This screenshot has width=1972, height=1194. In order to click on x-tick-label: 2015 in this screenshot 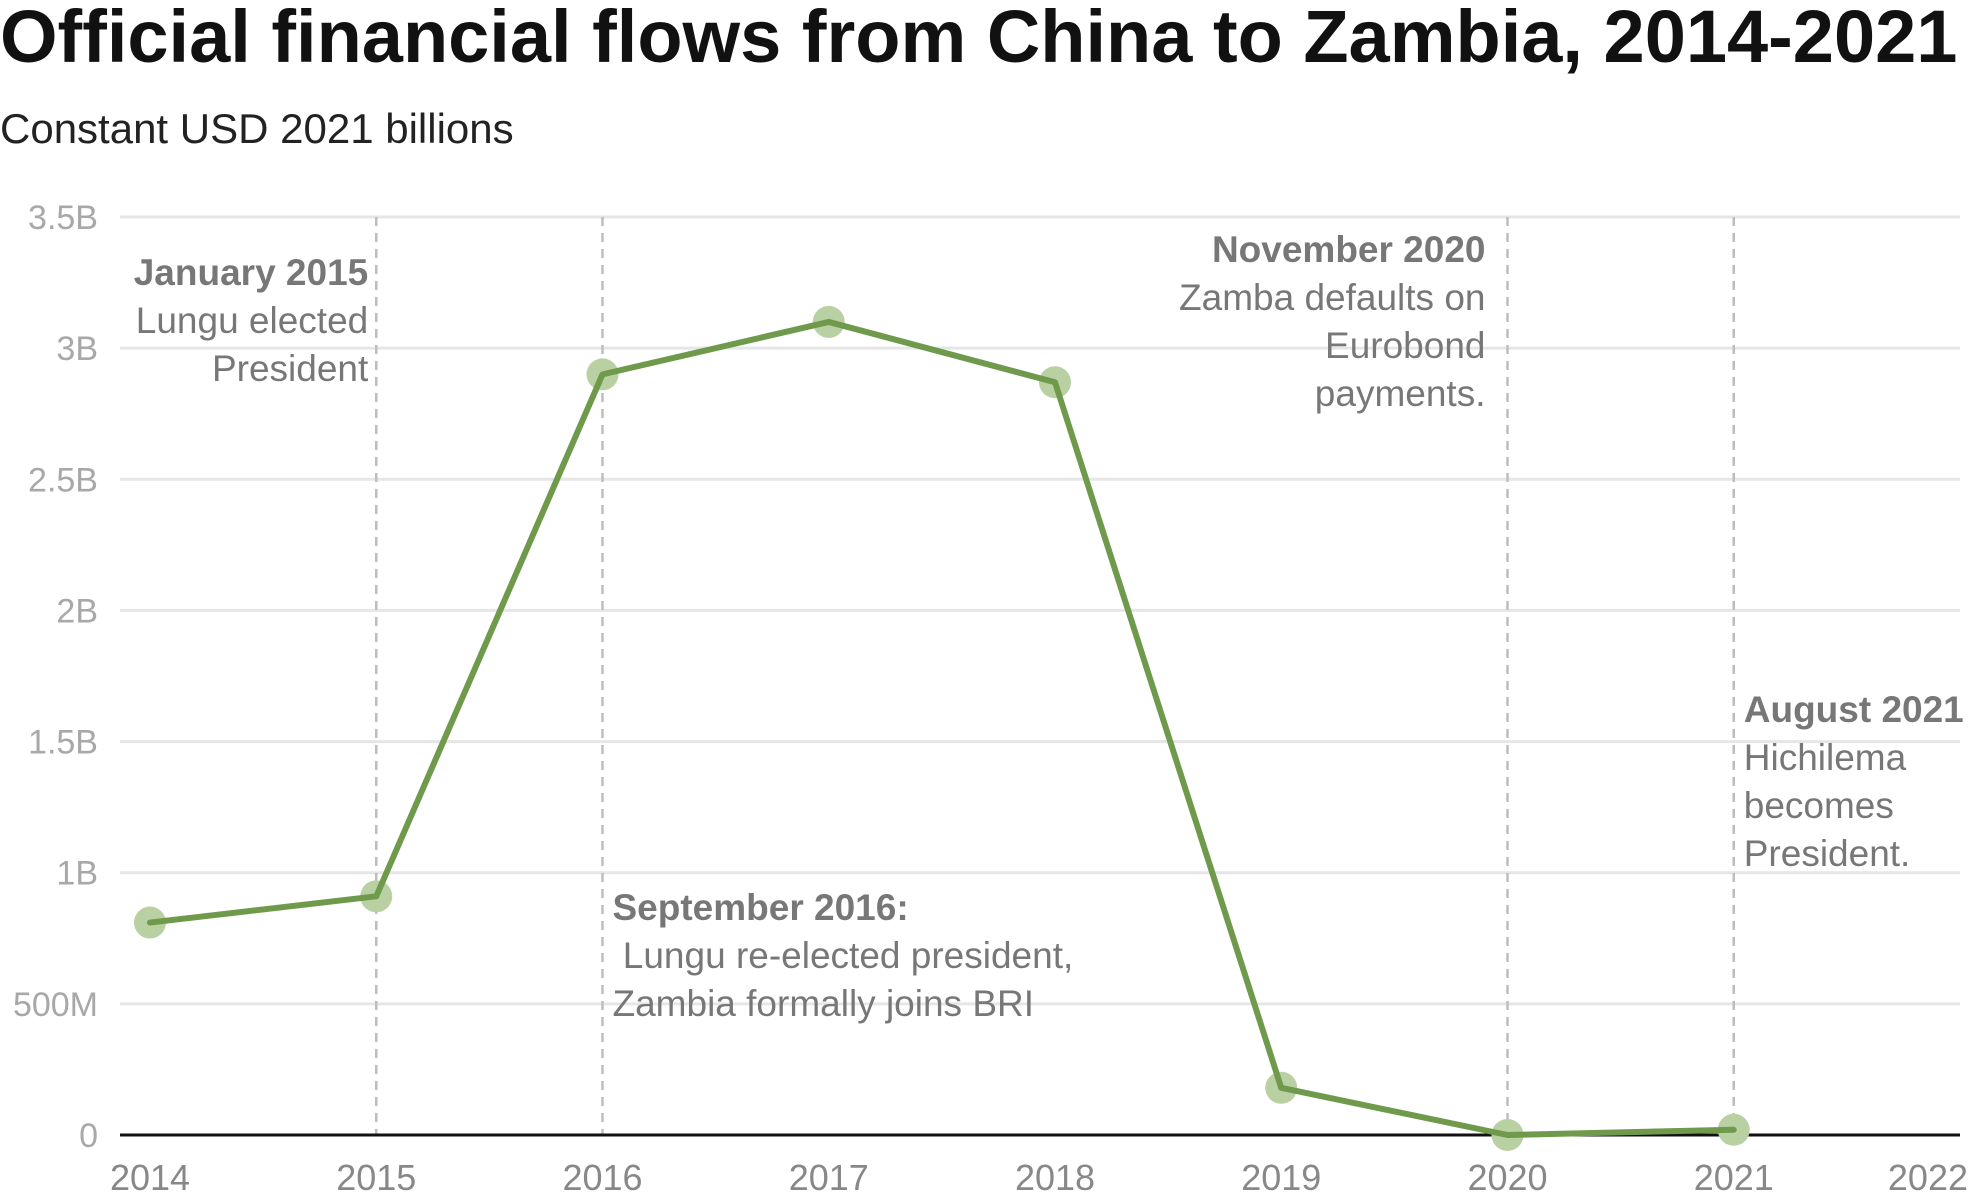, I will do `click(376, 1175)`.